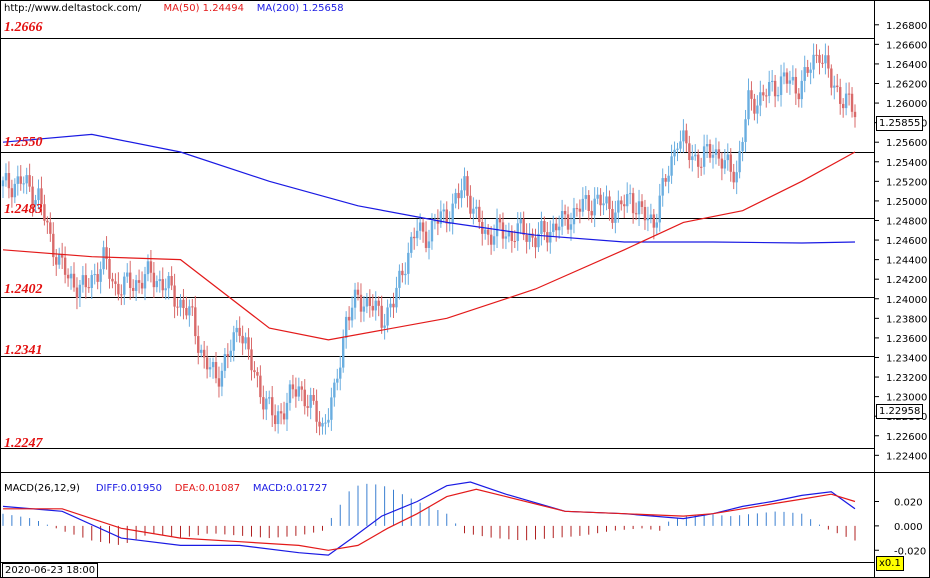 This screenshot has width=930, height=578. I want to click on level-label: 1.2483, so click(23, 209).